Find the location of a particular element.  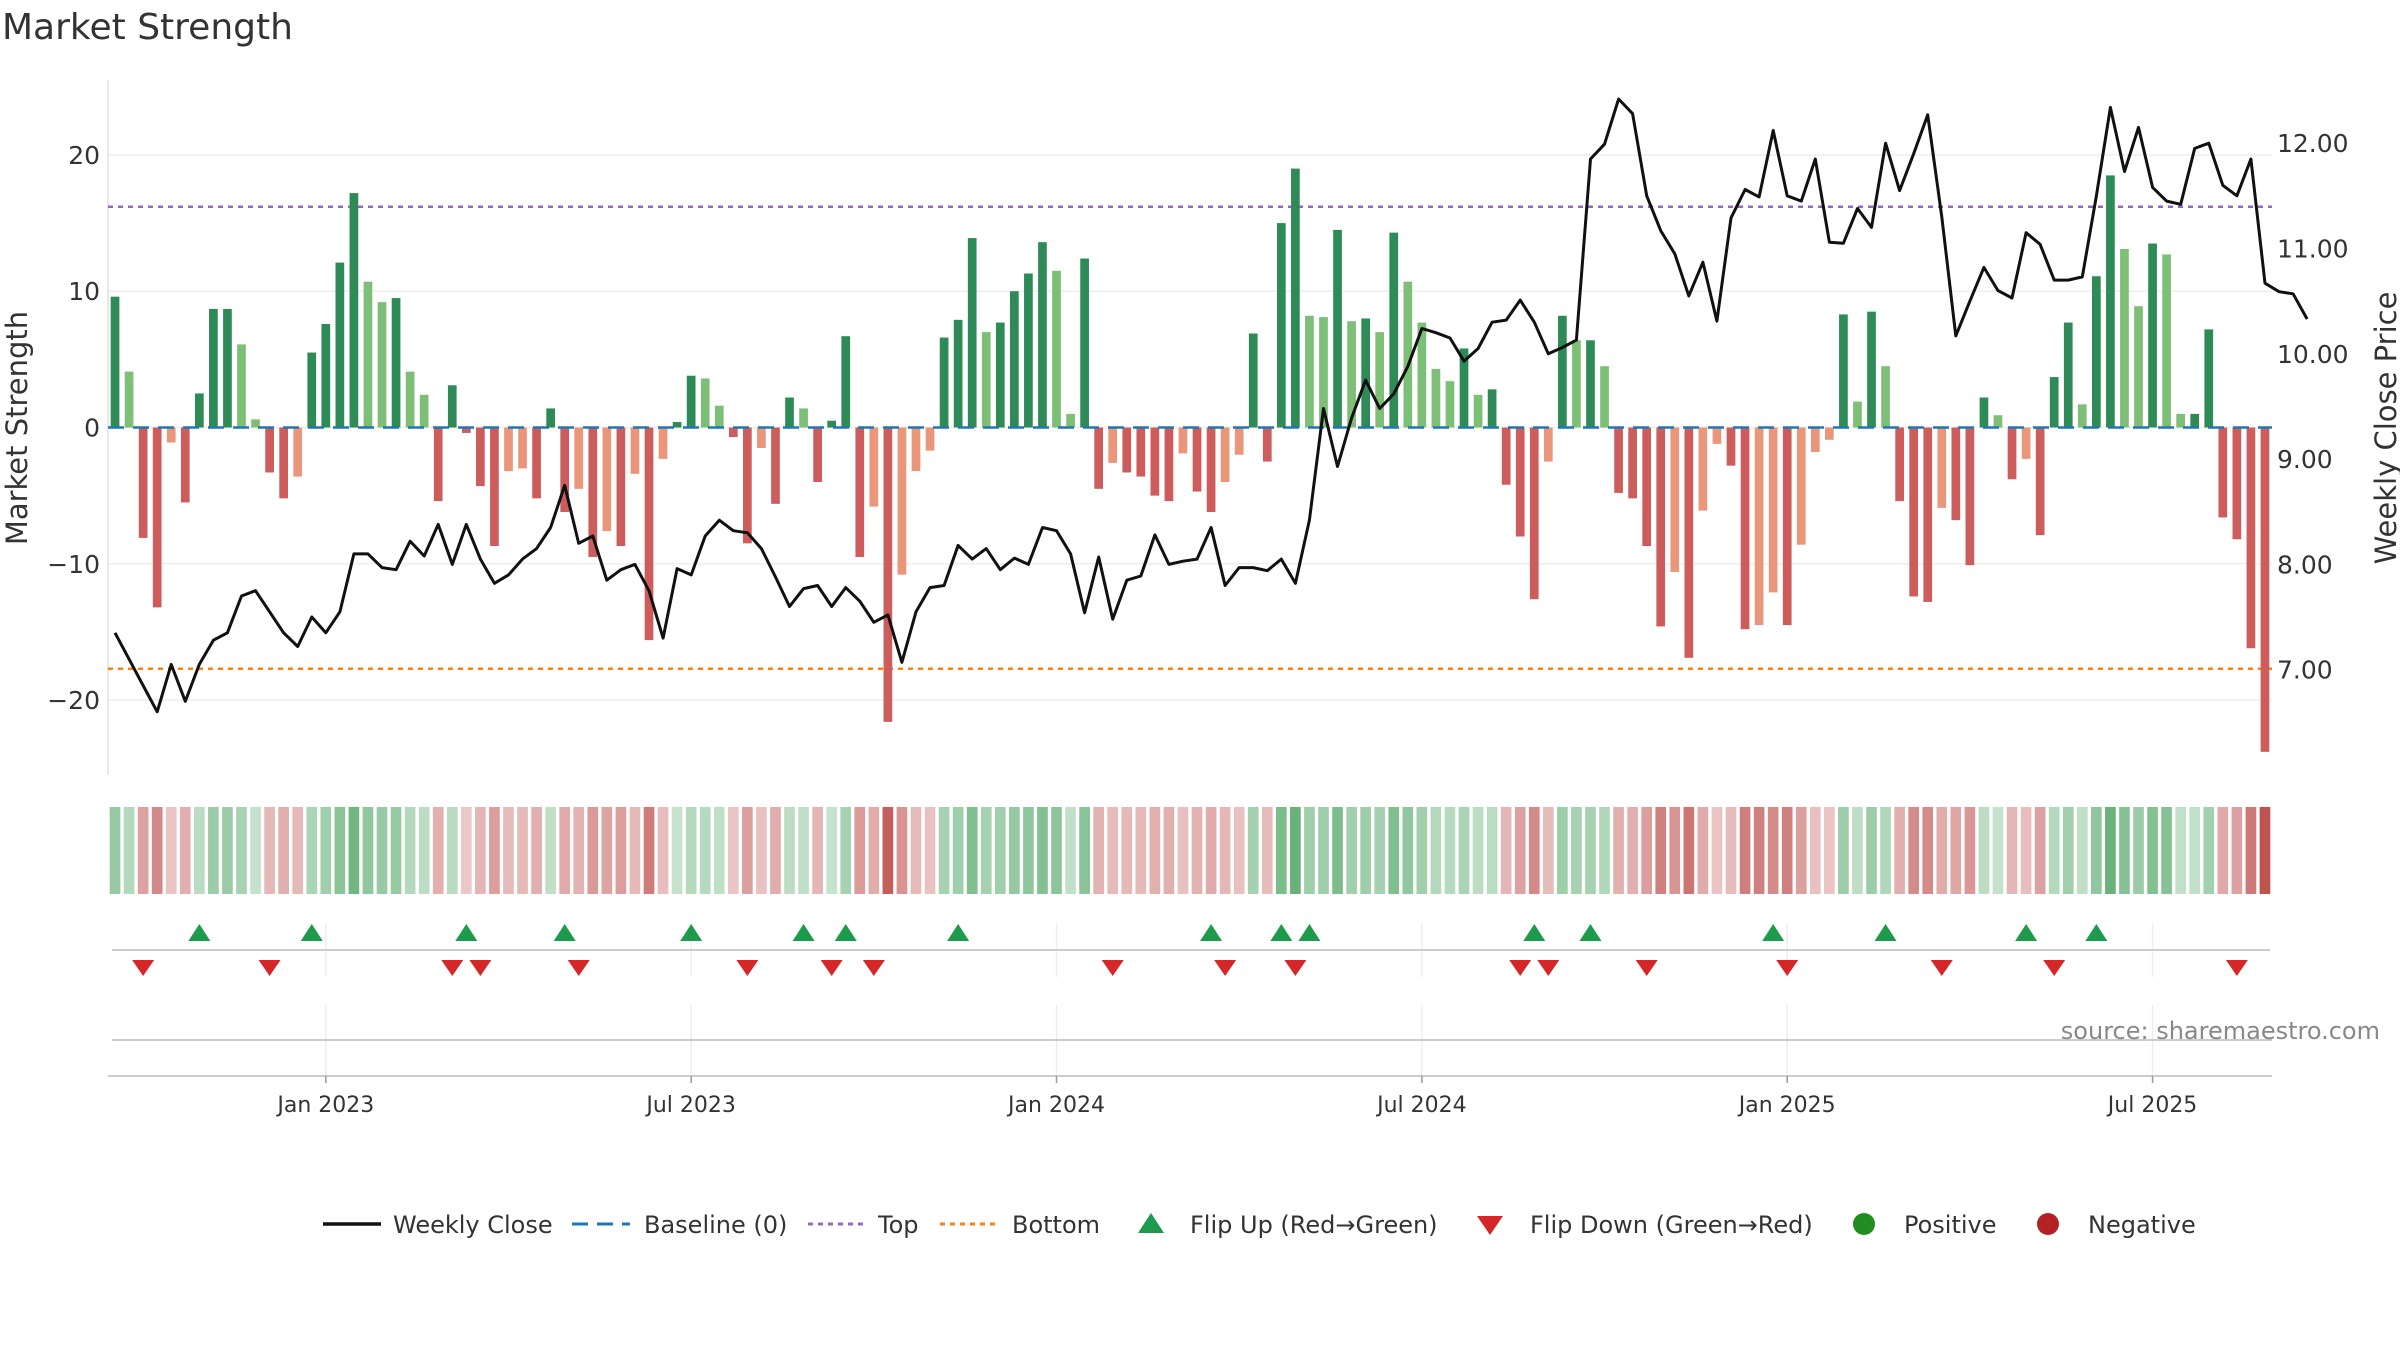

legend-item-positive: Positive is located at coordinates (1925, 1225).